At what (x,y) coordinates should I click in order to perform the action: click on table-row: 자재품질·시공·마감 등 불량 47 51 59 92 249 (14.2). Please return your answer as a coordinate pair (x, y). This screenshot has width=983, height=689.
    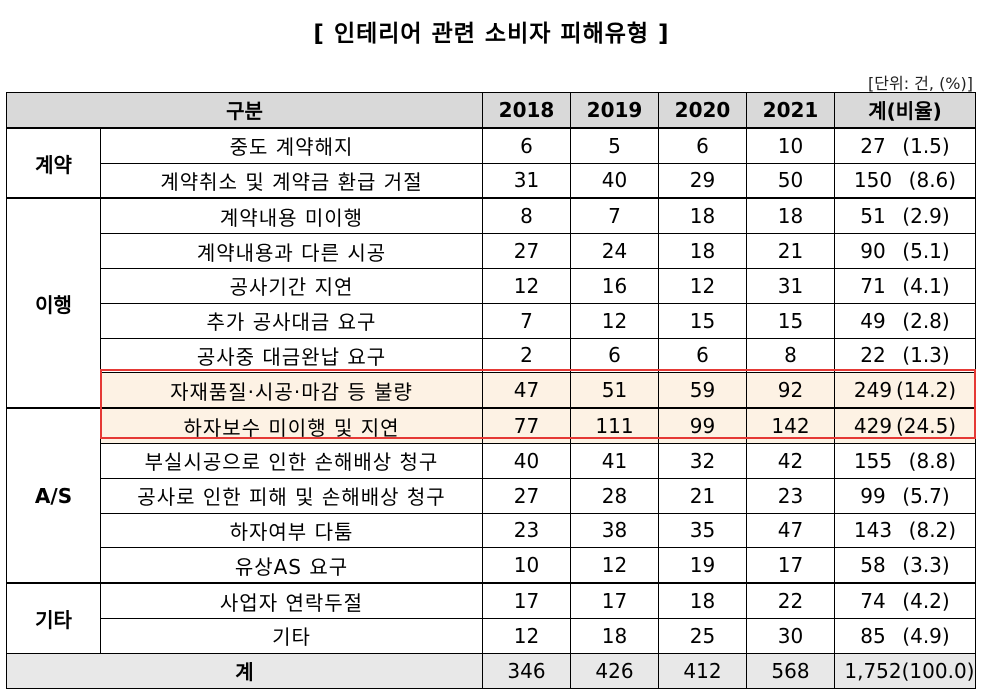
    Looking at the image, I should click on (491, 390).